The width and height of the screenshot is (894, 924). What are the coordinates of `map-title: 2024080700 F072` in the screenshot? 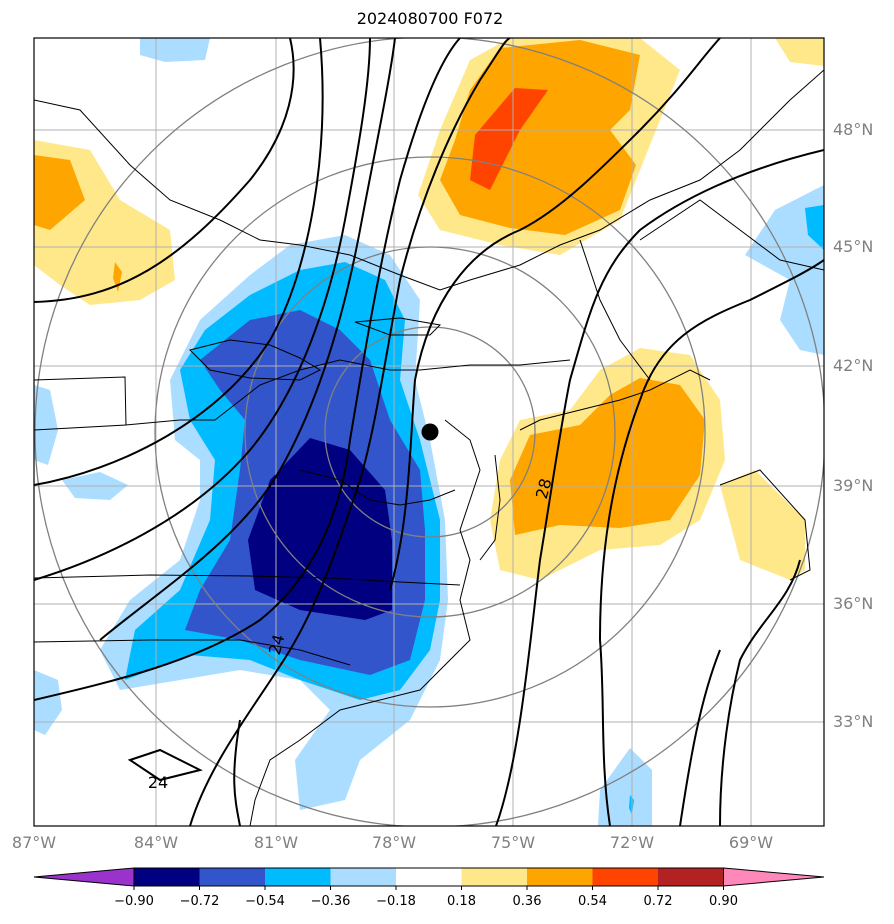 It's located at (430, 18).